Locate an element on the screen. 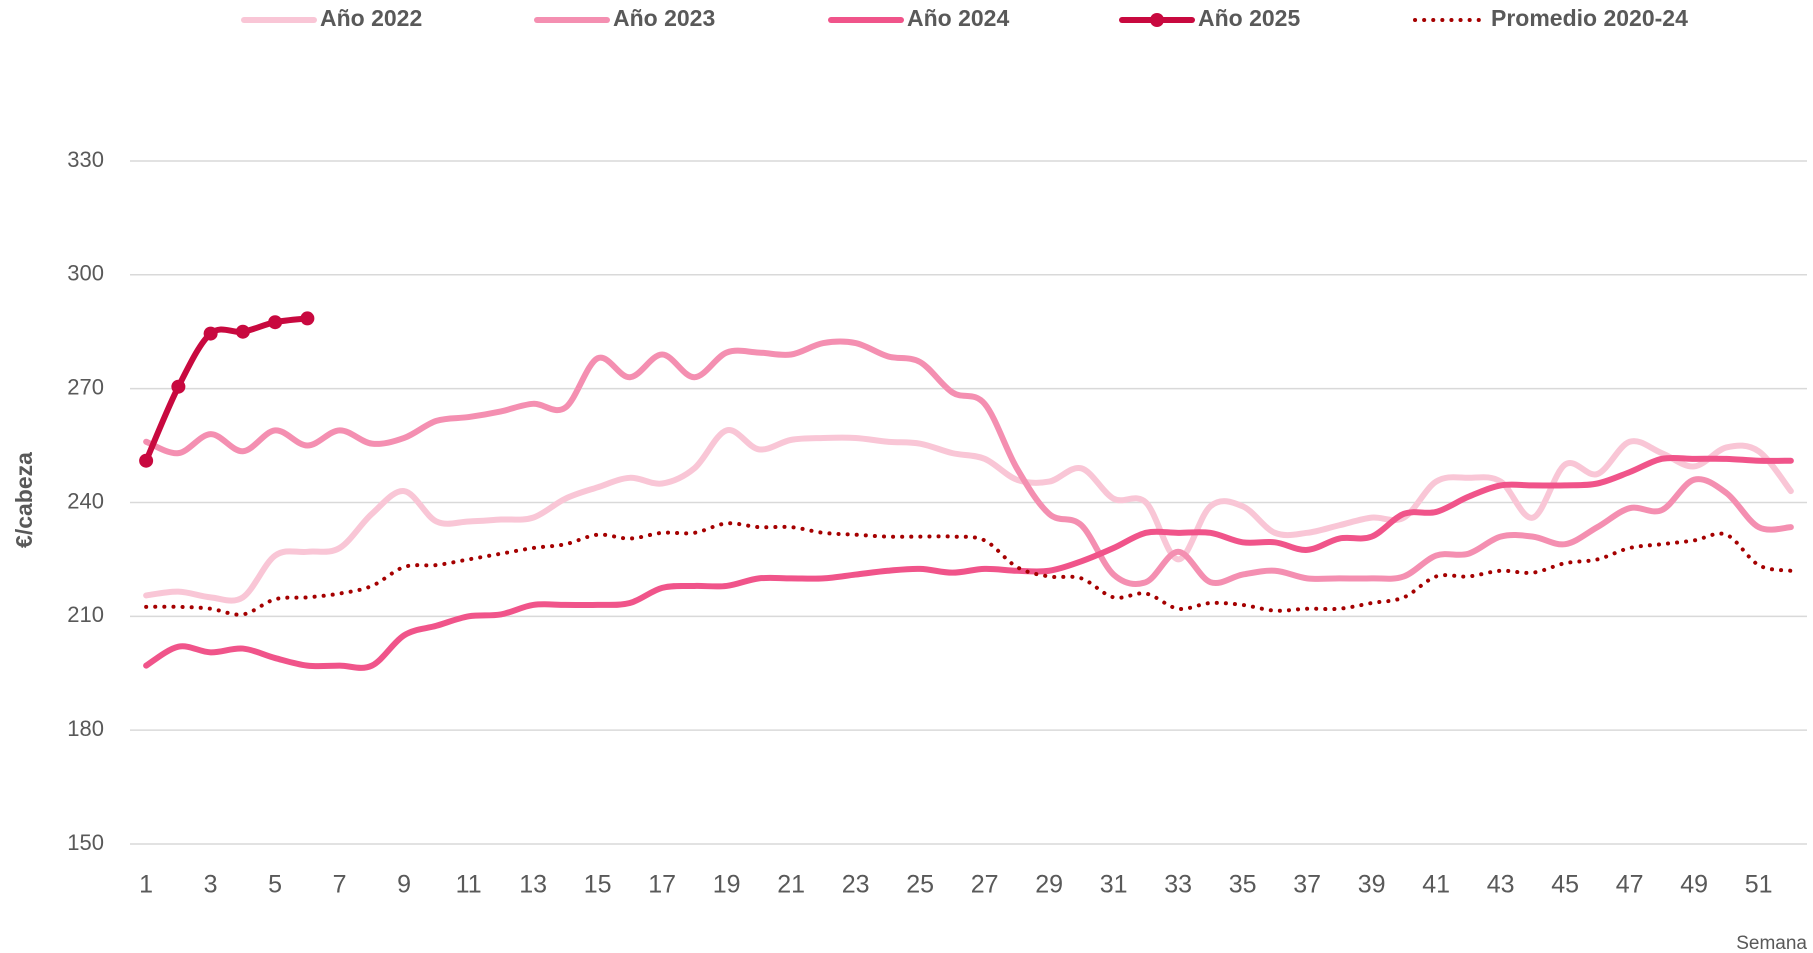 This screenshot has width=1813, height=953. x-tick-label: 25 is located at coordinates (920, 885).